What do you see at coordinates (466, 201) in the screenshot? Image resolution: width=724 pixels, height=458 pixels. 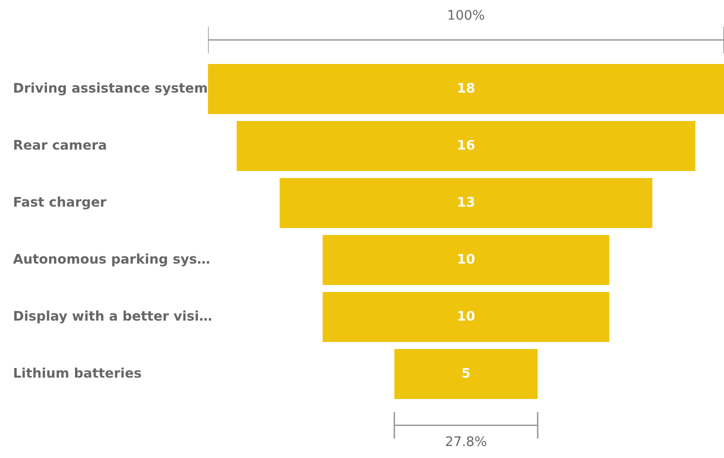 I see `data-label: 13` at bounding box center [466, 201].